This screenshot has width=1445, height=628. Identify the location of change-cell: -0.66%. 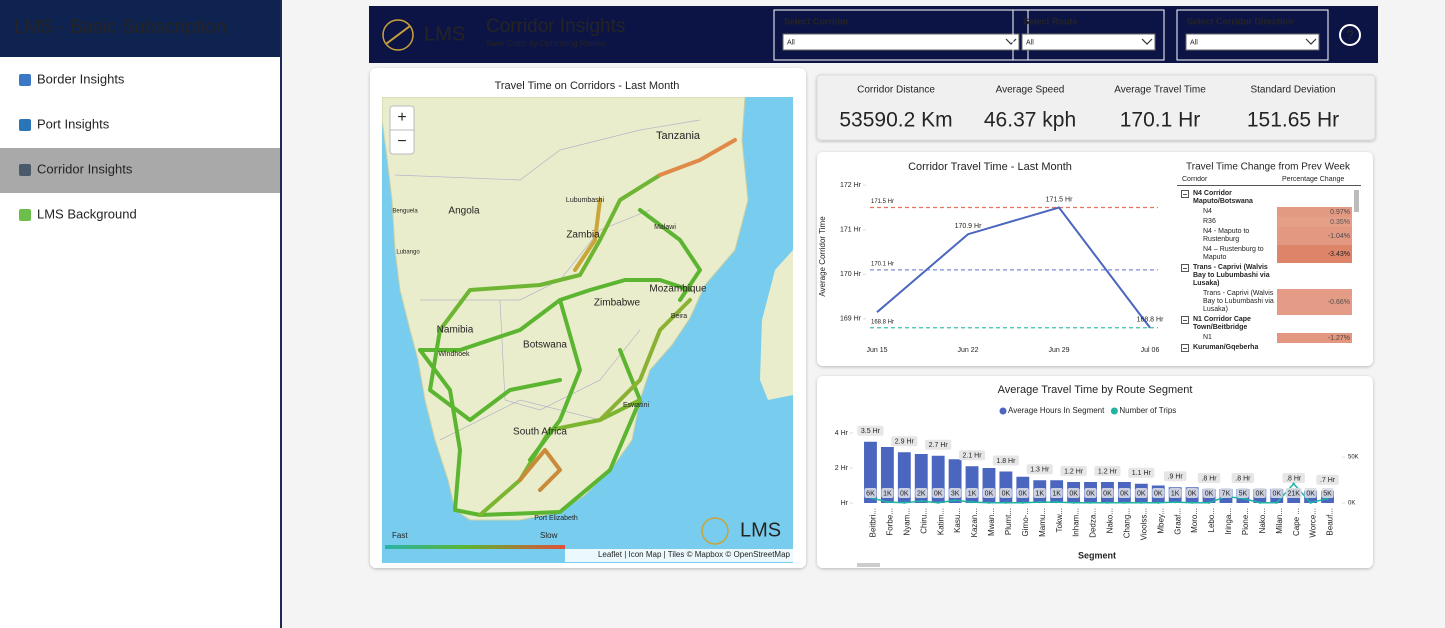
(1314, 302).